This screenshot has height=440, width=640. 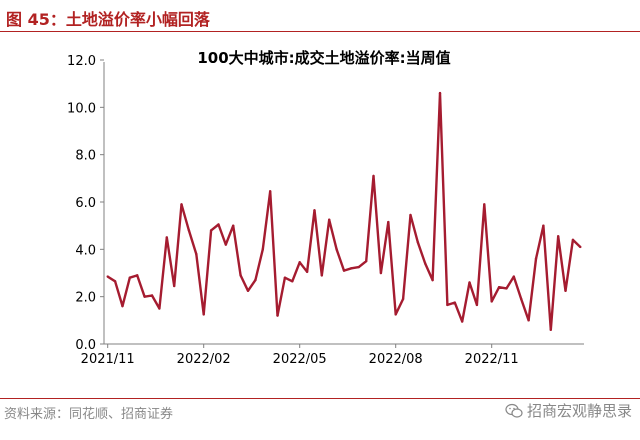 What do you see at coordinates (85, 203) in the screenshot?
I see `y-tick-label: 6.0` at bounding box center [85, 203].